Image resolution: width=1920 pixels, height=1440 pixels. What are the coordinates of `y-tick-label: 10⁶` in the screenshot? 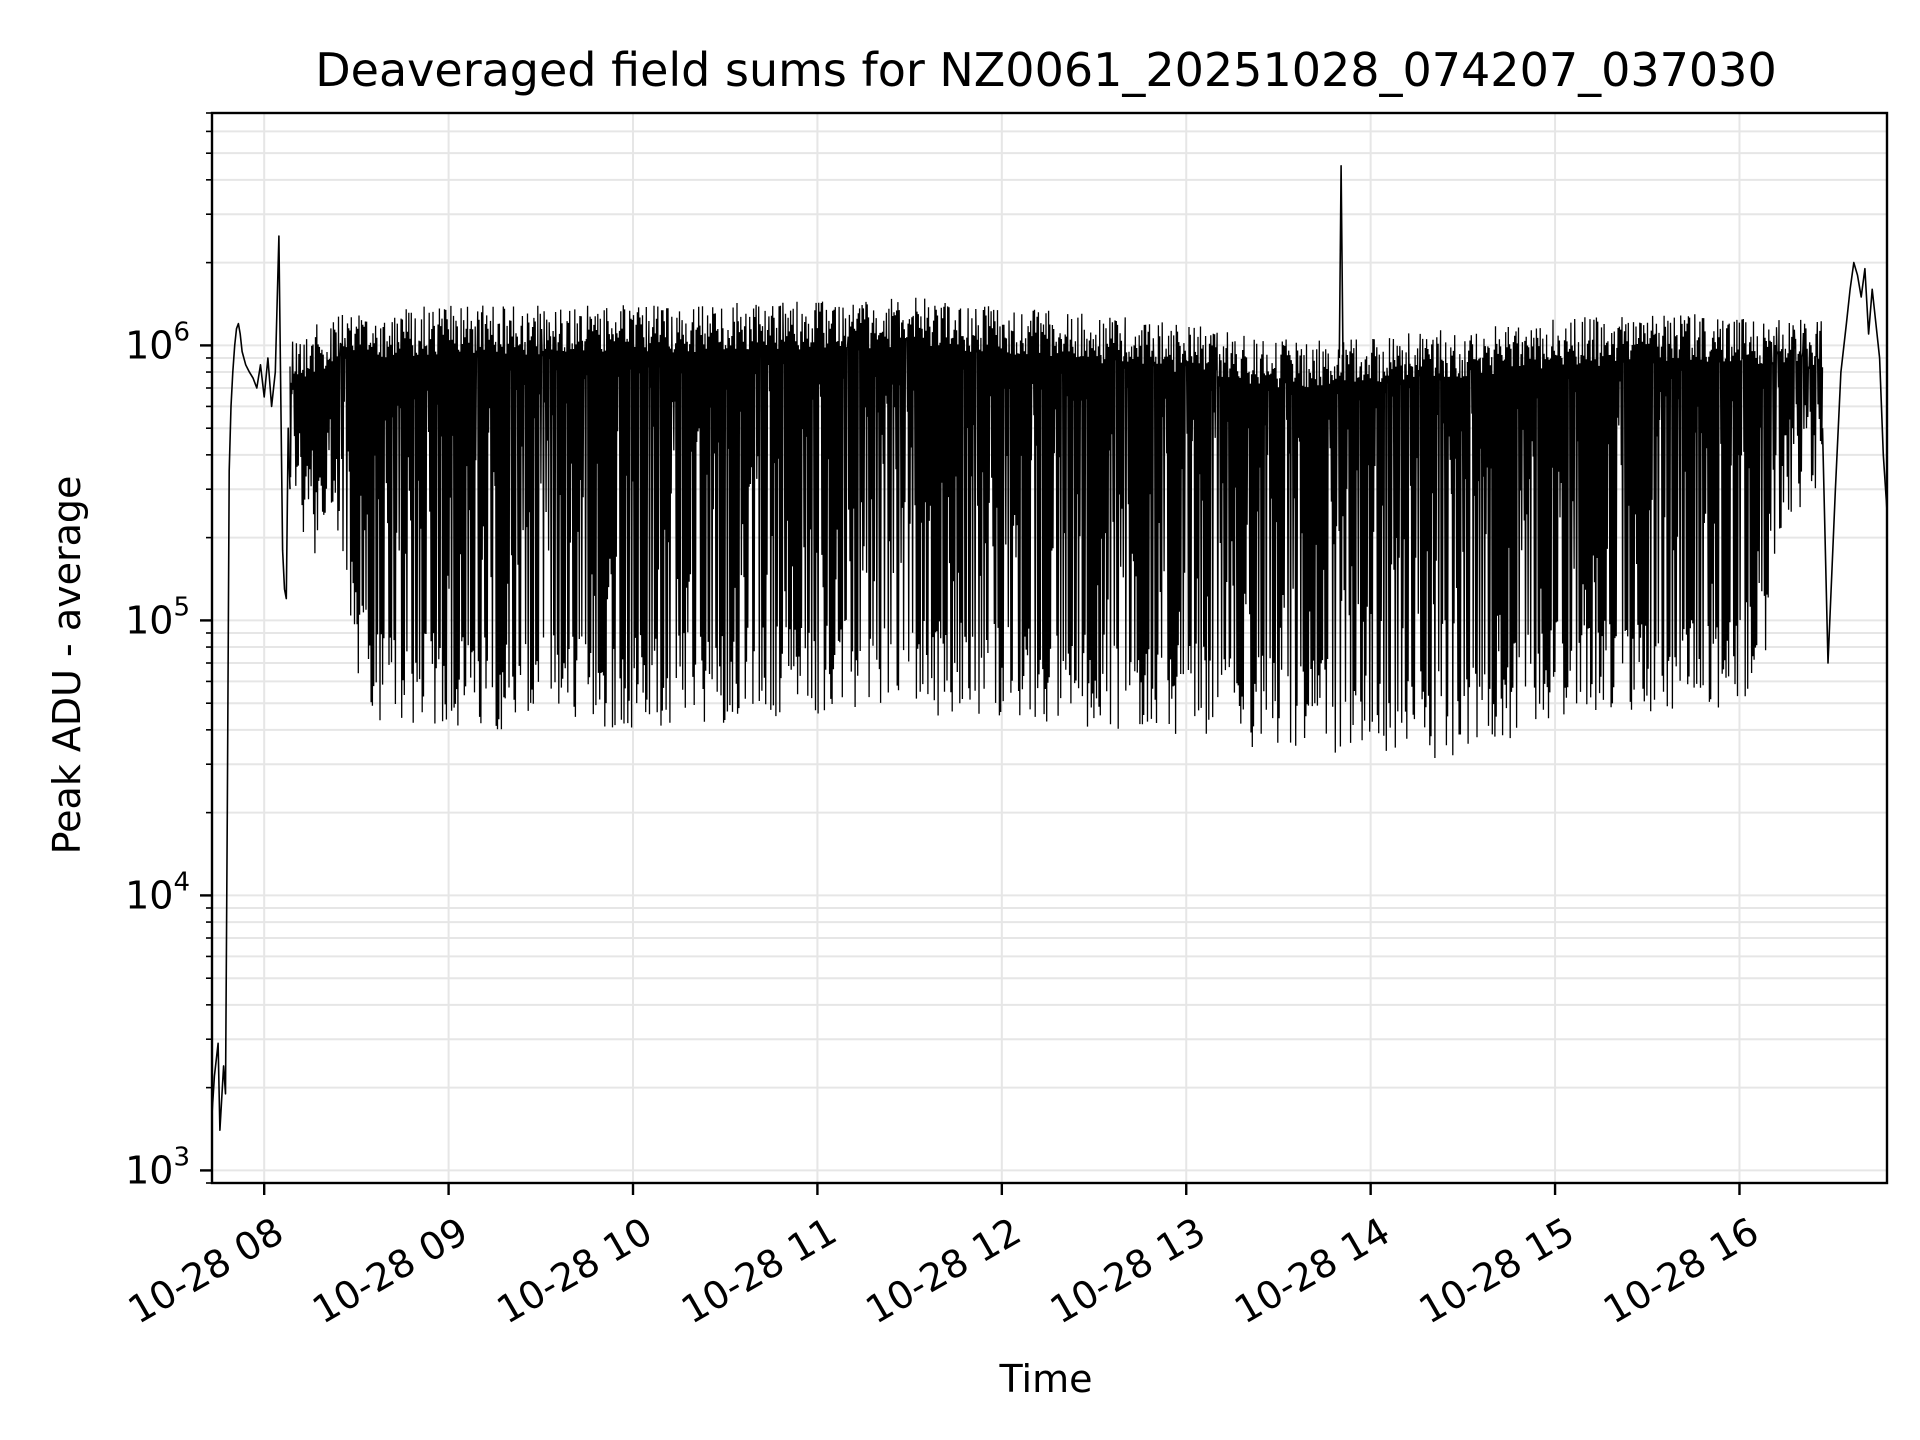 It's located at (157, 342).